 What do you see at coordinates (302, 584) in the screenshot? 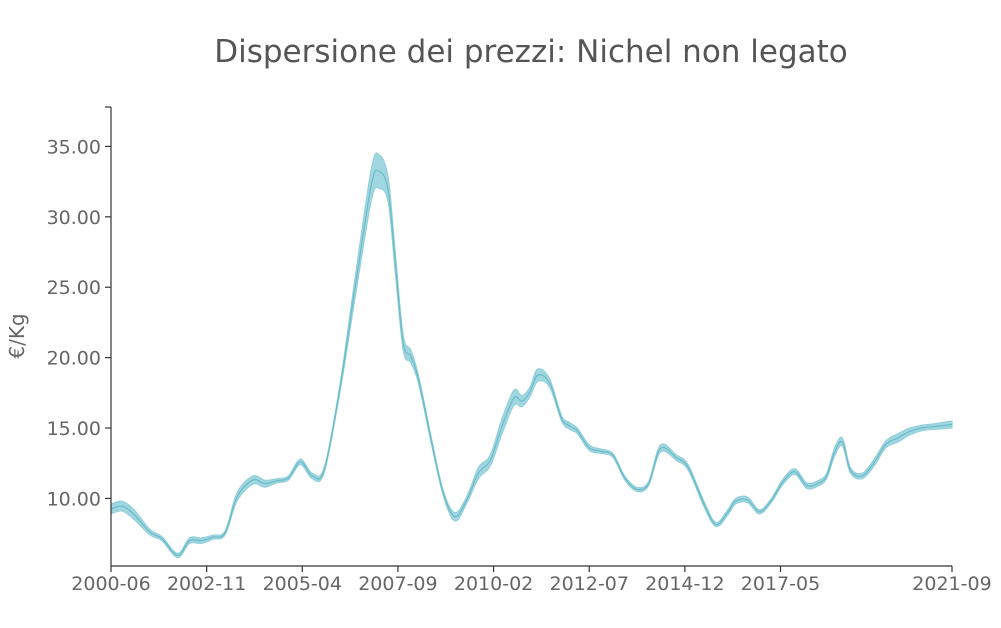
I see `x-tick-label: 2005-04` at bounding box center [302, 584].